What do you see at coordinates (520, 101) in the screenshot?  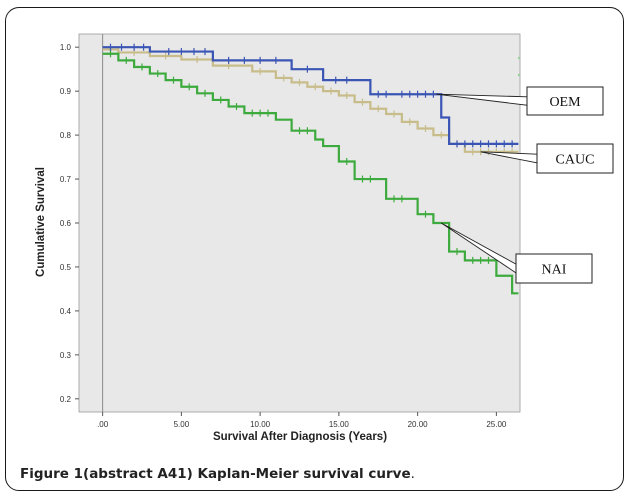 I see `callout-oem: OEM` at bounding box center [520, 101].